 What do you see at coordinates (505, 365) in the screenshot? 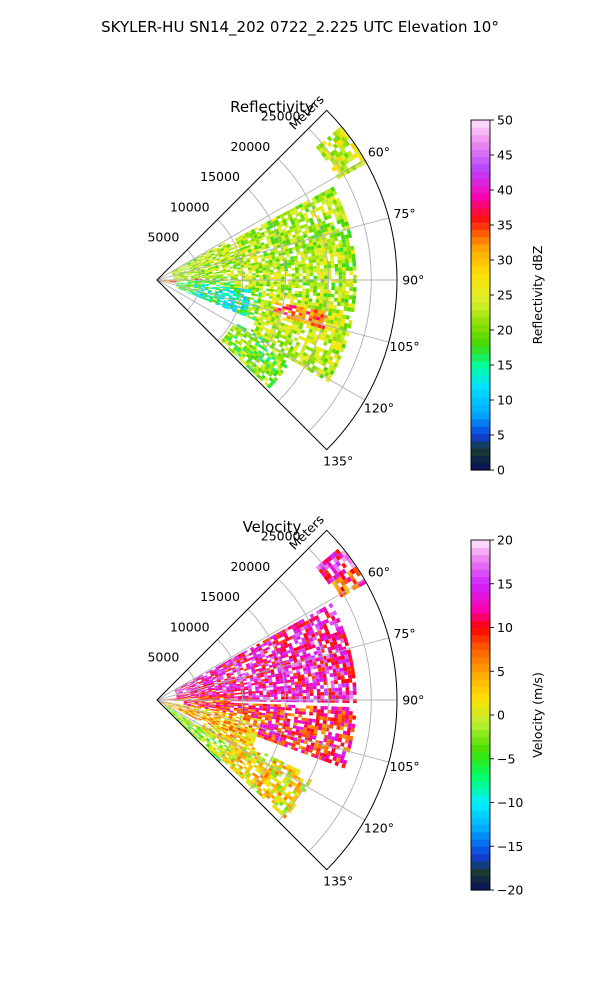
I see `colorbar-tick-label: 15` at bounding box center [505, 365].